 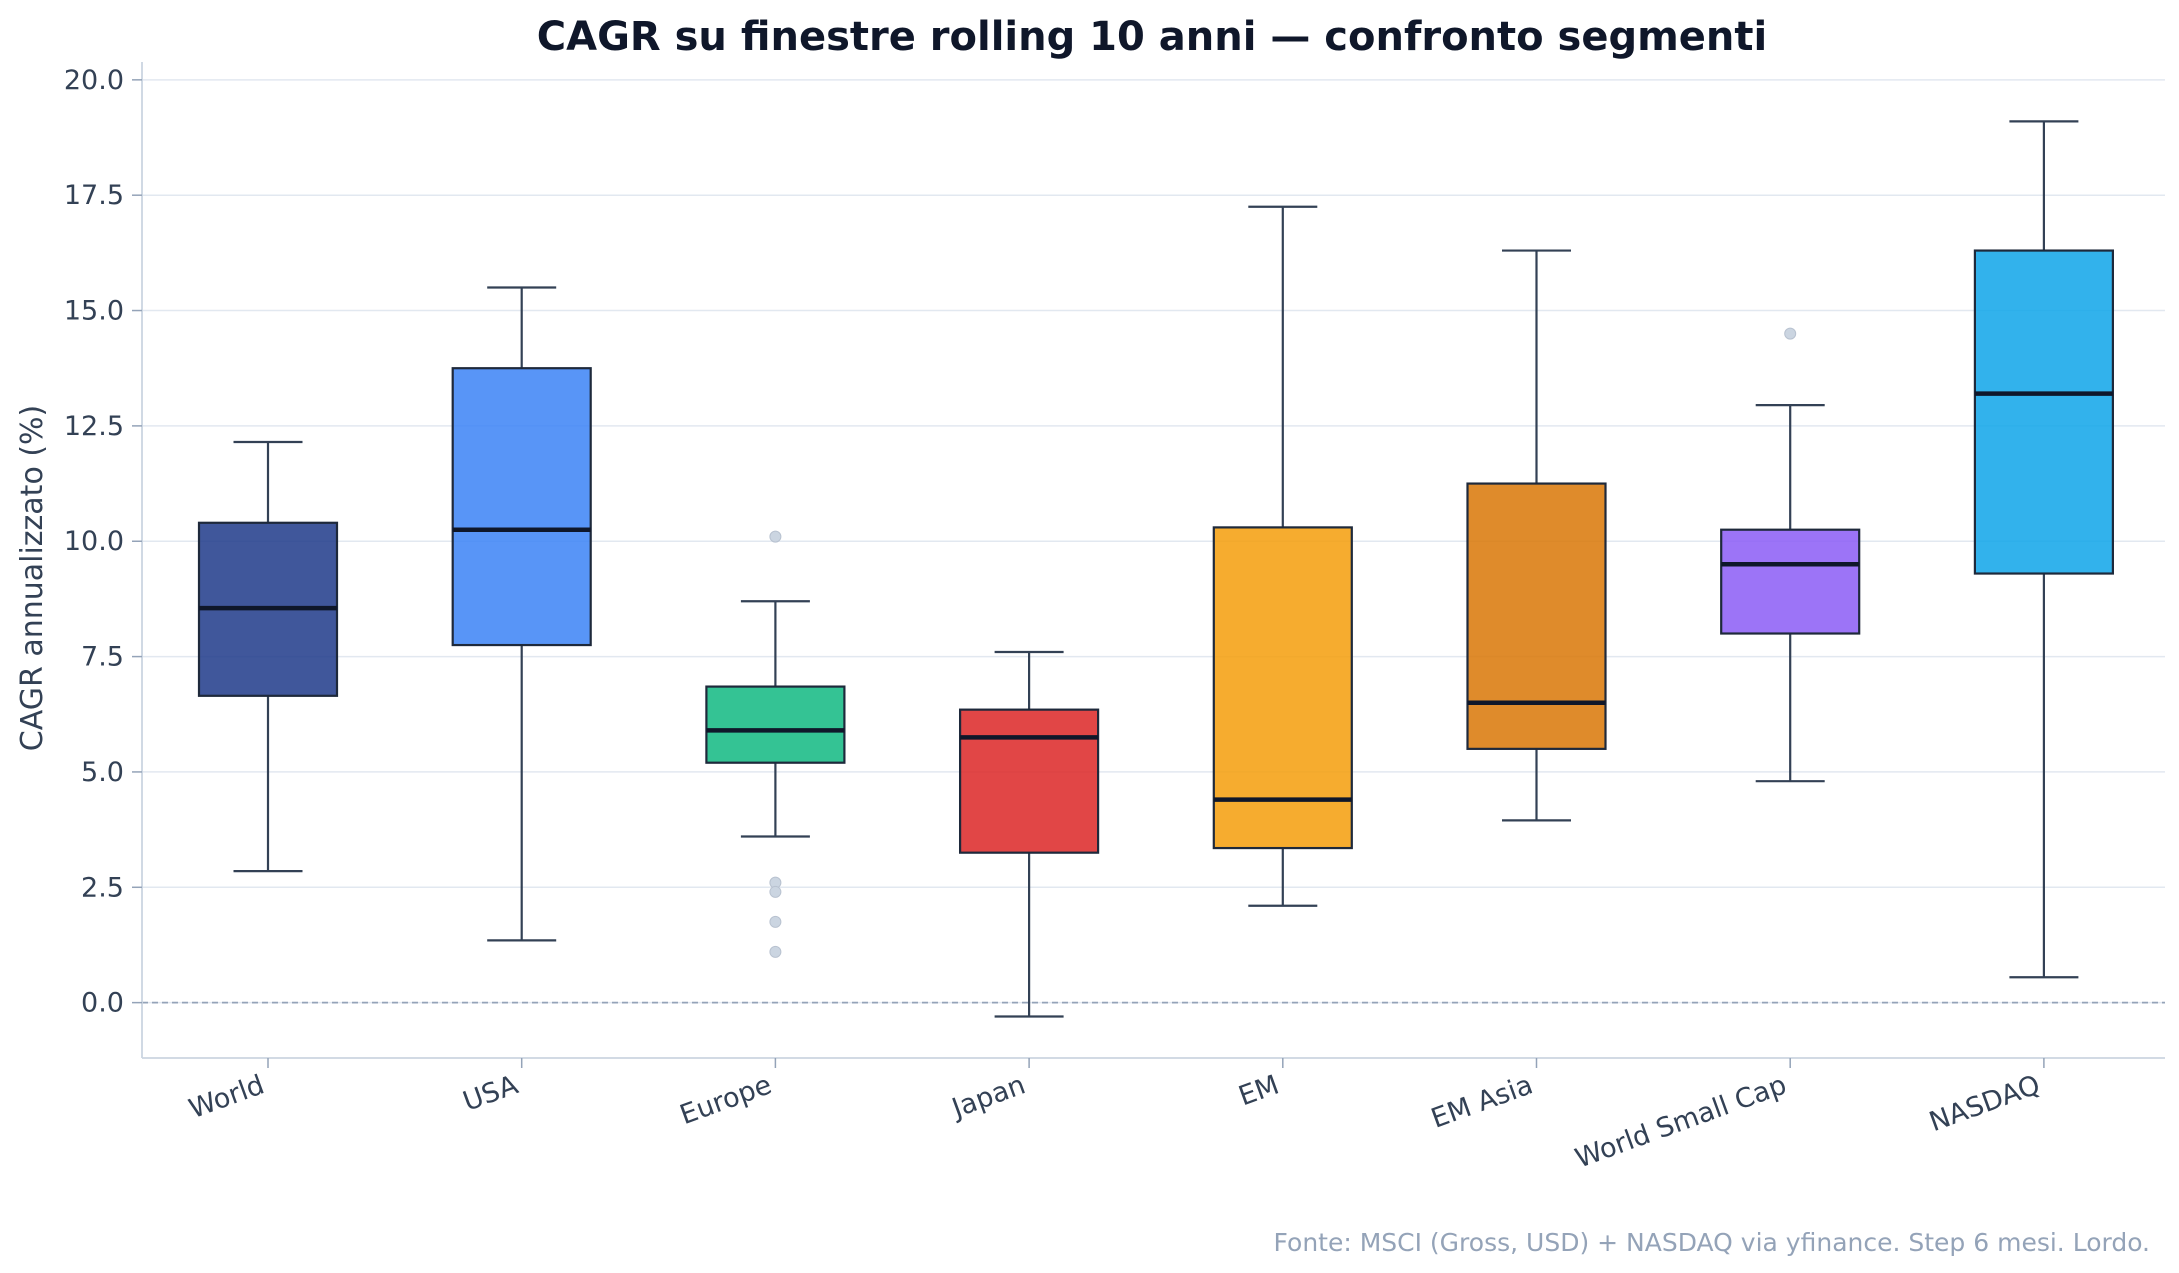 I want to click on x-tick-label: EM Asia, so click(x=1482, y=1101).